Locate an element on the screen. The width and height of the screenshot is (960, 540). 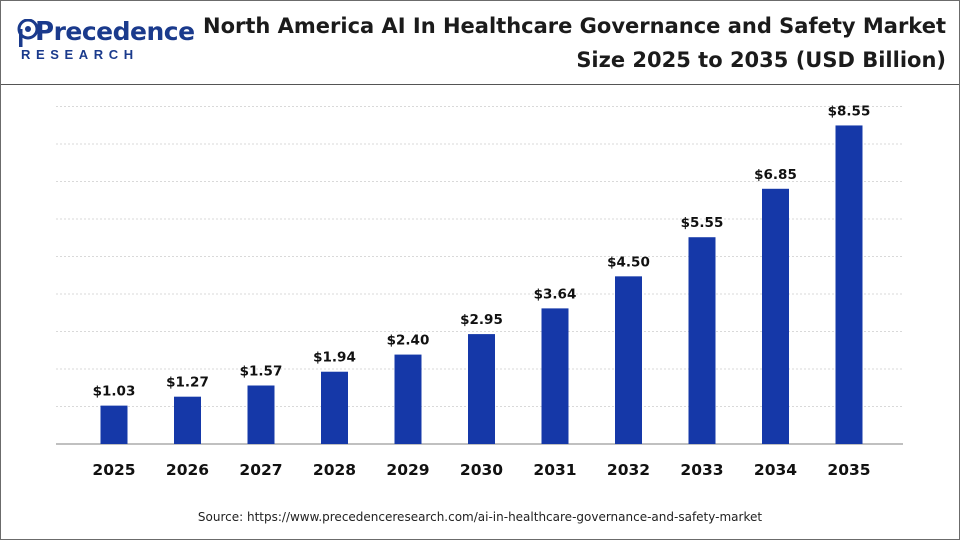
data-label-2030: $2.95 is located at coordinates (481, 320).